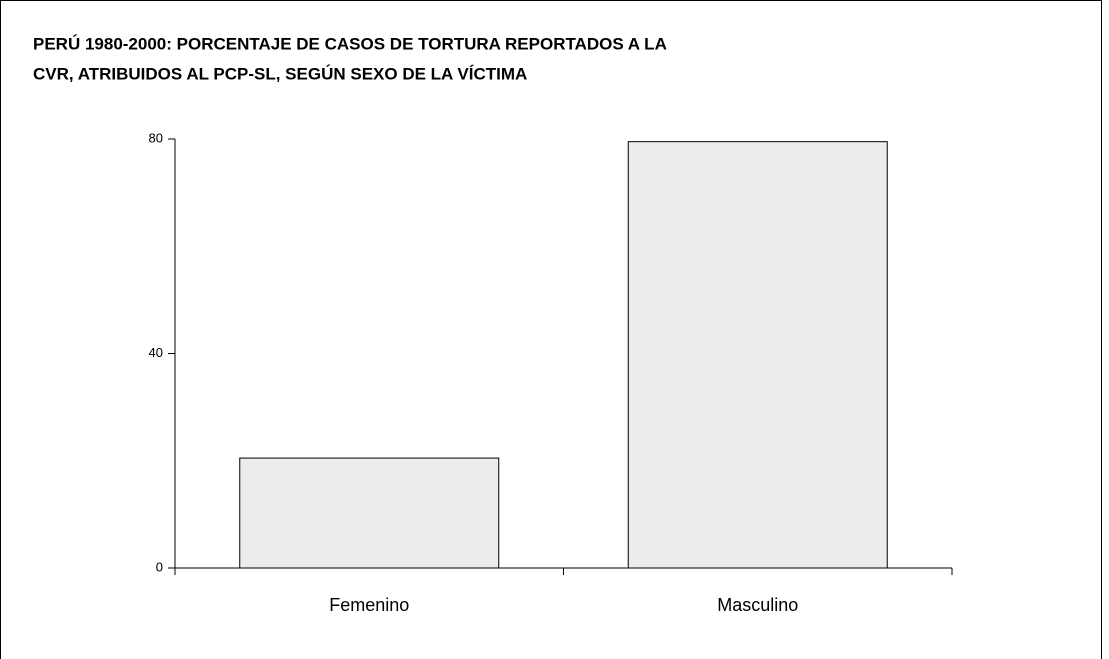 Image resolution: width=1109 pixels, height=659 pixels. I want to click on y-tick-label: 40, so click(156, 352).